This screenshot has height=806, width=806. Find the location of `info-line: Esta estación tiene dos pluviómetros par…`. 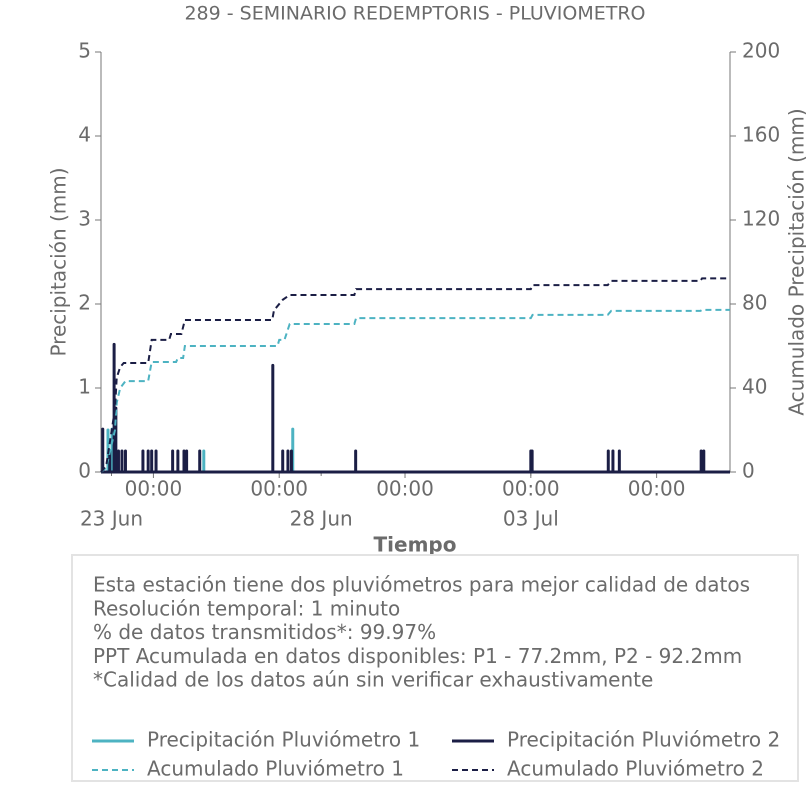

info-line: Esta estación tiene dos pluviómetros par… is located at coordinates (421, 585).